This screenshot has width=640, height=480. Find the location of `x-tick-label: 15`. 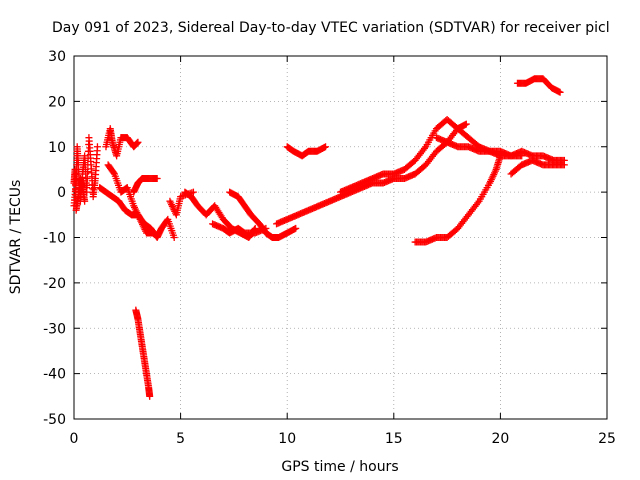

x-tick-label: 15 is located at coordinates (394, 439).